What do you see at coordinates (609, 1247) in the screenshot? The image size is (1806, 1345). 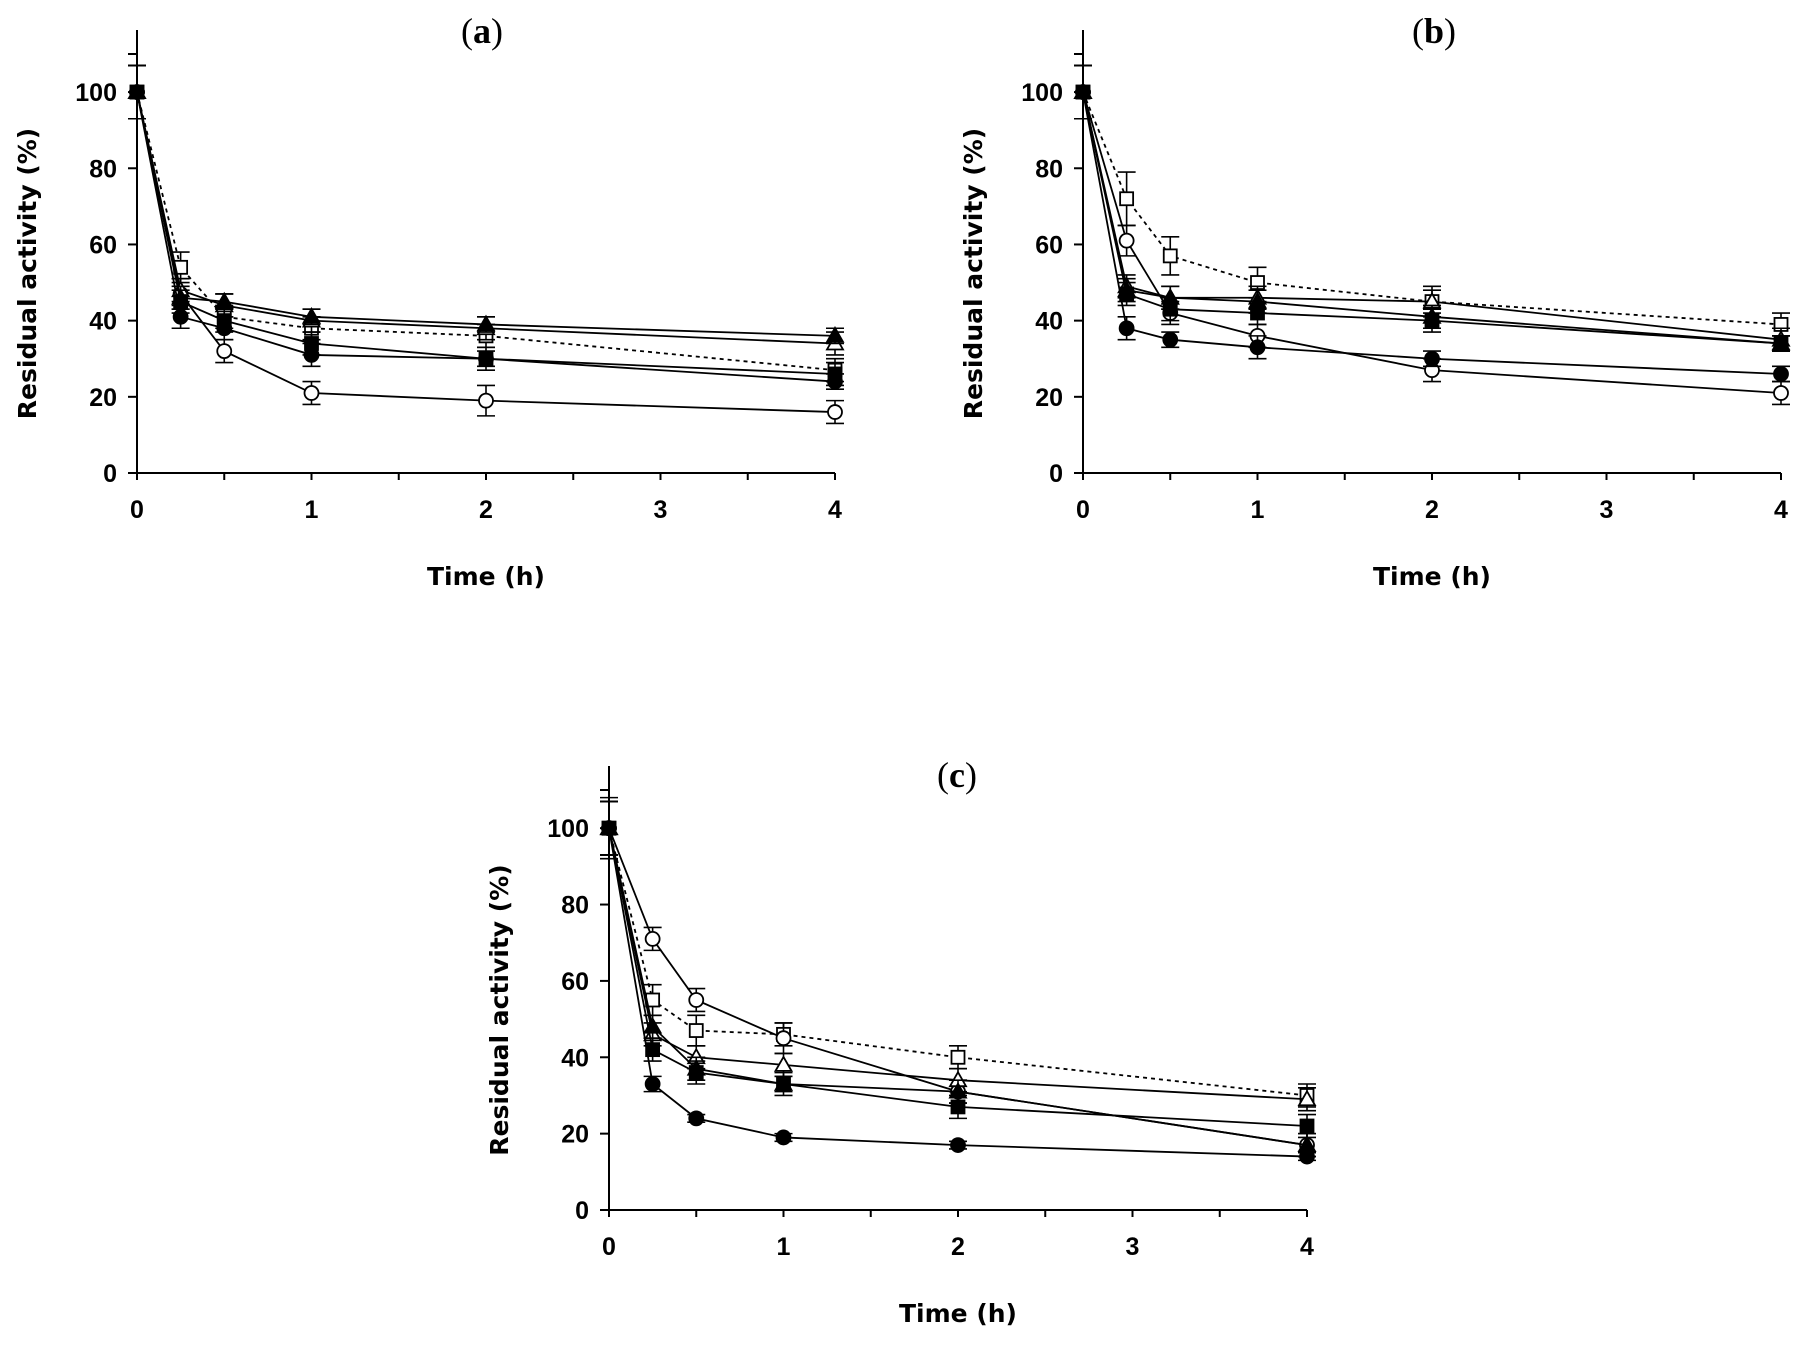 I see `x-tick-label: 0` at bounding box center [609, 1247].